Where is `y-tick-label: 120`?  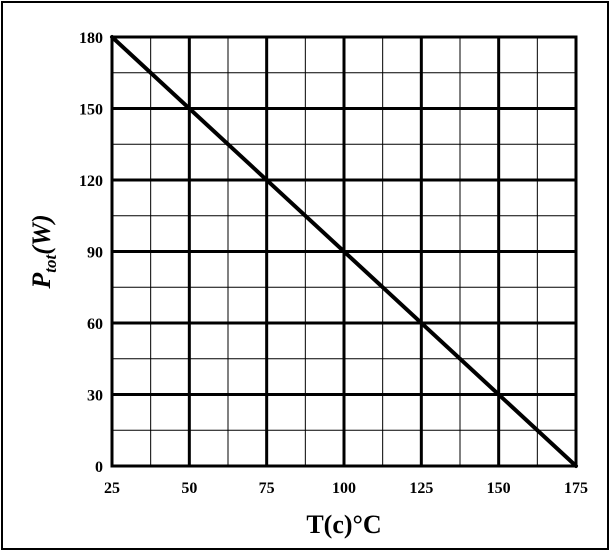
y-tick-label: 120 is located at coordinates (91, 181).